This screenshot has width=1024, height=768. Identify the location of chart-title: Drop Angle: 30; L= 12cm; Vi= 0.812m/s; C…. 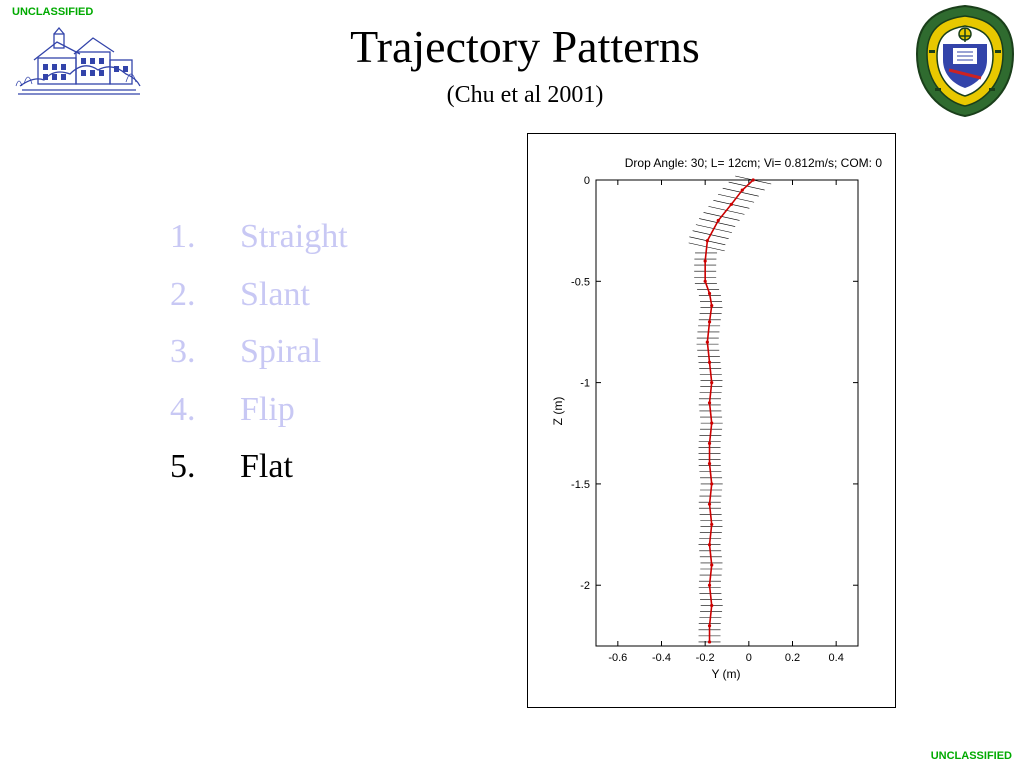
(754, 163).